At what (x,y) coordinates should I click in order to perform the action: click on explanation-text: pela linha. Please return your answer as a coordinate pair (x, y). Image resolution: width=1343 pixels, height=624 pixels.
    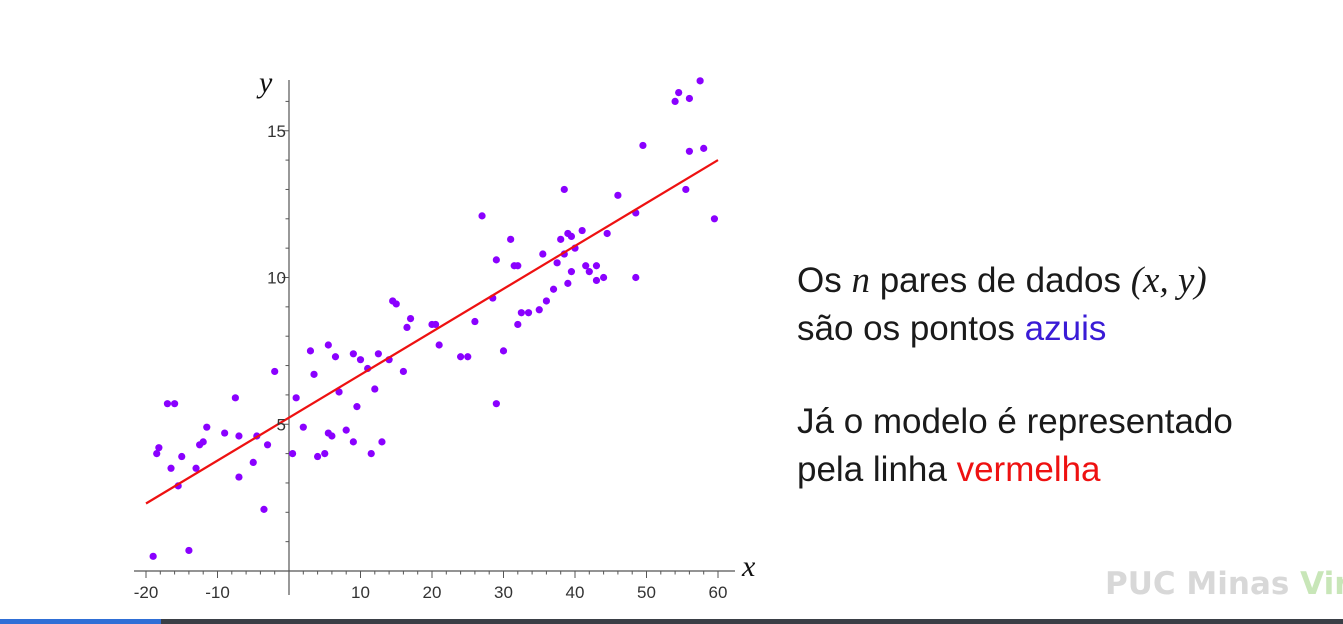
    Looking at the image, I should click on (872, 469).